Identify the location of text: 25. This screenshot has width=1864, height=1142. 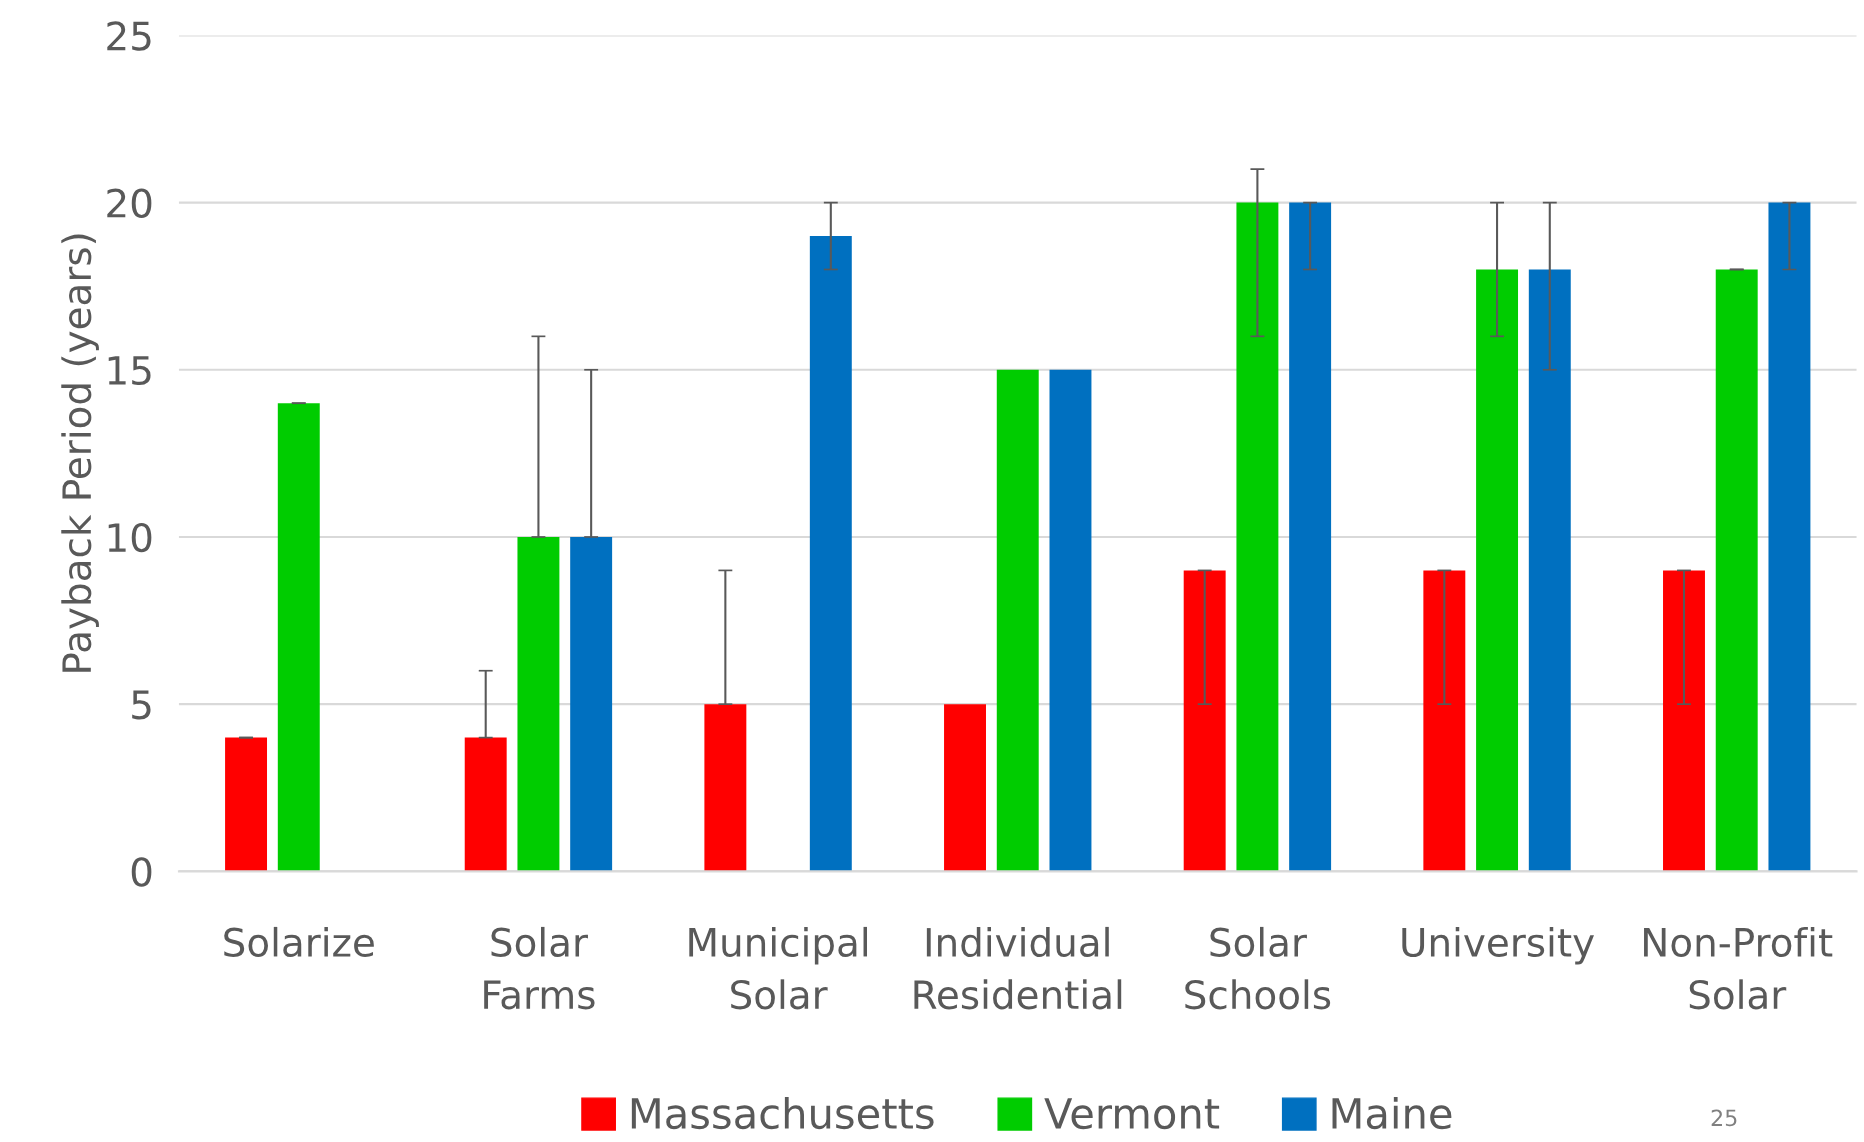
(1724, 1118).